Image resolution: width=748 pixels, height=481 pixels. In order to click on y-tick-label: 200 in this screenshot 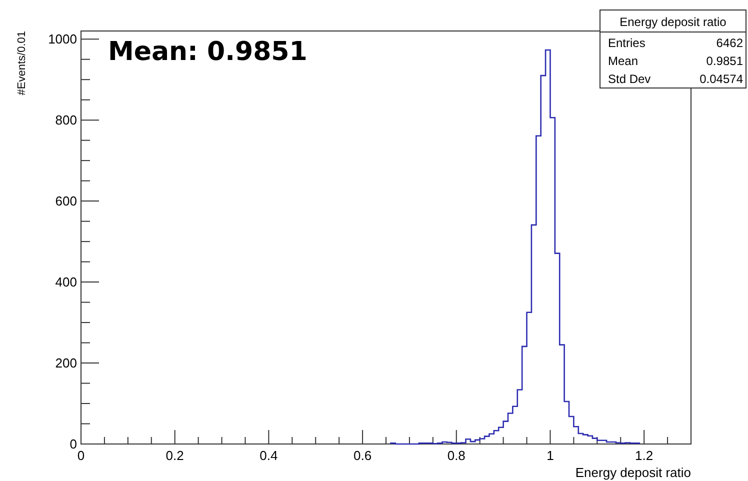, I will do `click(66, 363)`.